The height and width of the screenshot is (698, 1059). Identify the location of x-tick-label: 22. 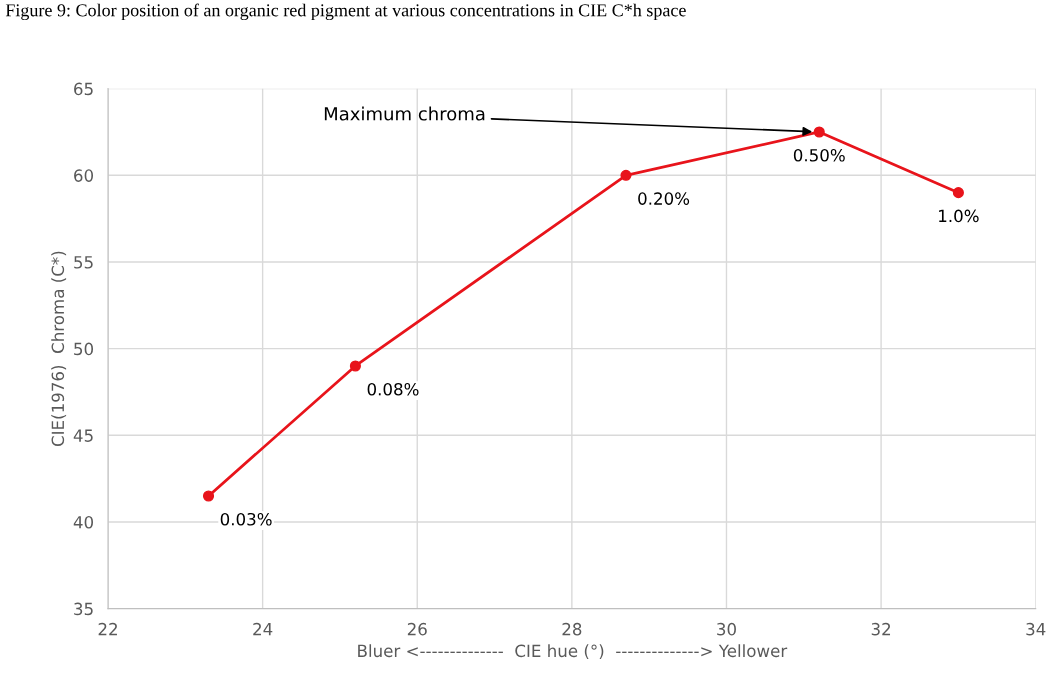
(107, 629).